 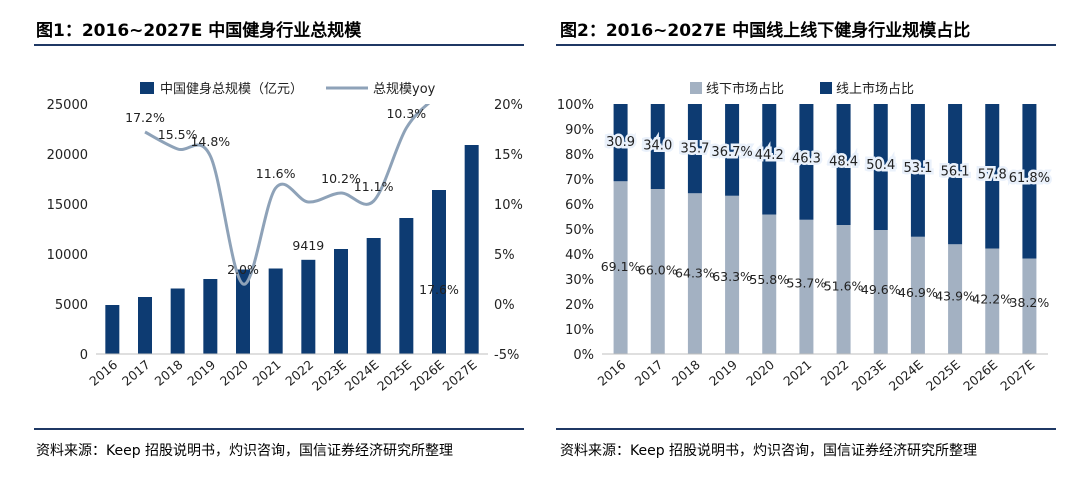 What do you see at coordinates (287, 195) in the screenshot?
I see `yoy-line` at bounding box center [287, 195].